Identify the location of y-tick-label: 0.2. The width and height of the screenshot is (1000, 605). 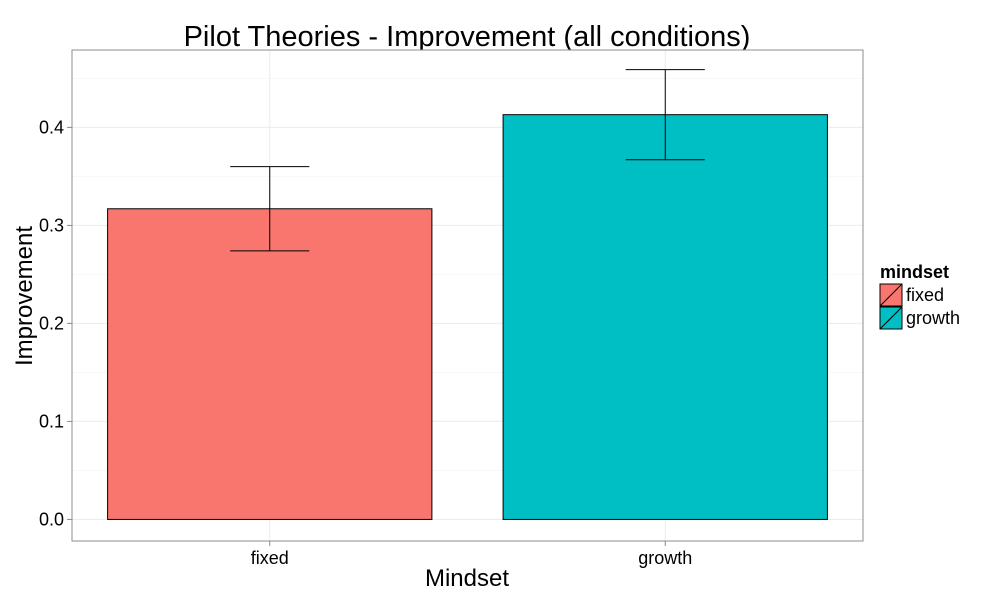
(51, 323).